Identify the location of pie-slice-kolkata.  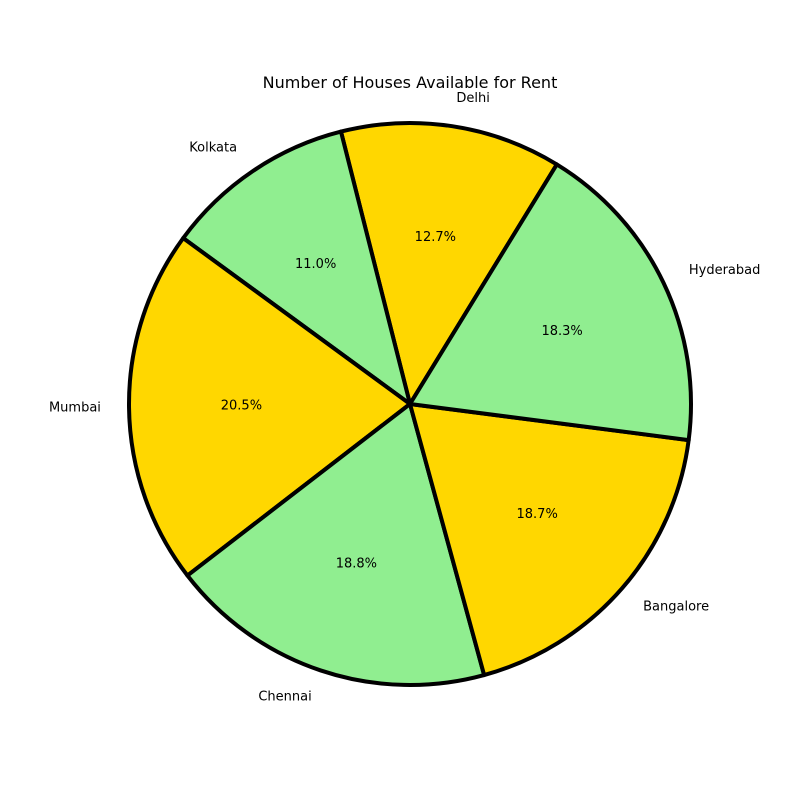
(296, 267).